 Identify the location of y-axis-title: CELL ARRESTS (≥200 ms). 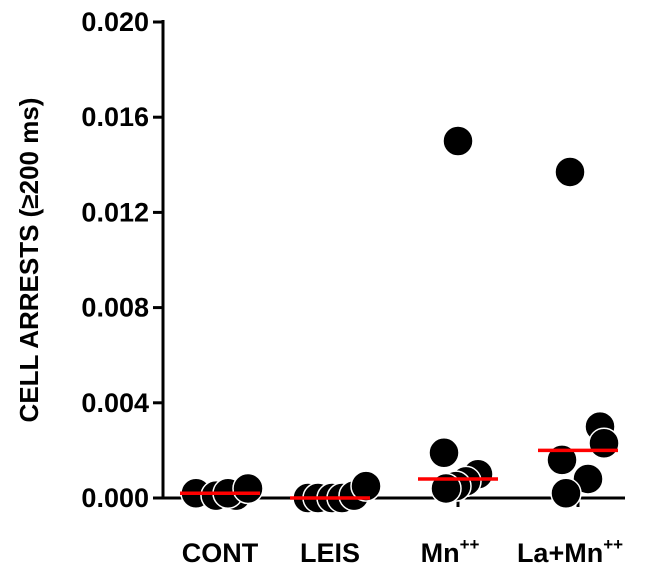
(29, 260).